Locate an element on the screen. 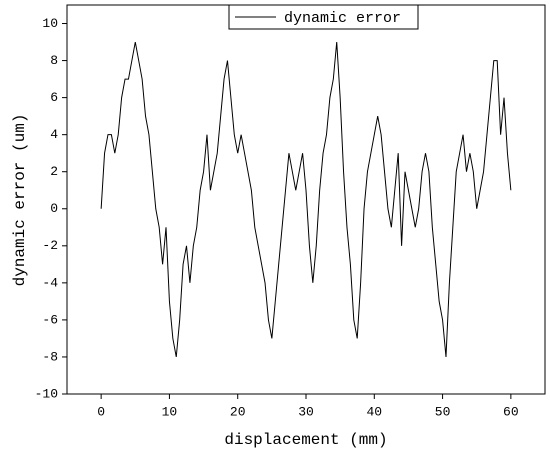 This screenshot has height=454, width=550. y-tick-label: 10 is located at coordinates (50, 23).